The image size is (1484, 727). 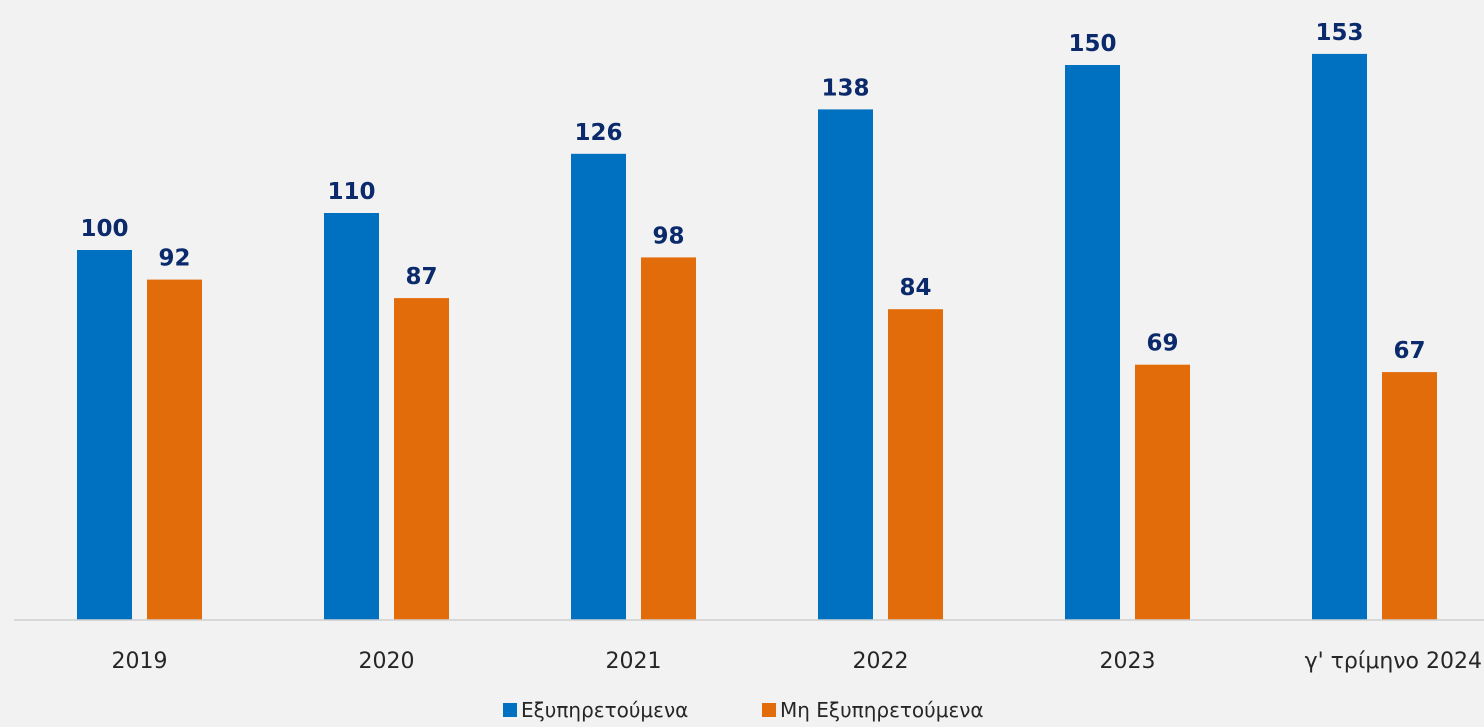 I want to click on value-label-serviced-4: 150, so click(x=1092, y=44).